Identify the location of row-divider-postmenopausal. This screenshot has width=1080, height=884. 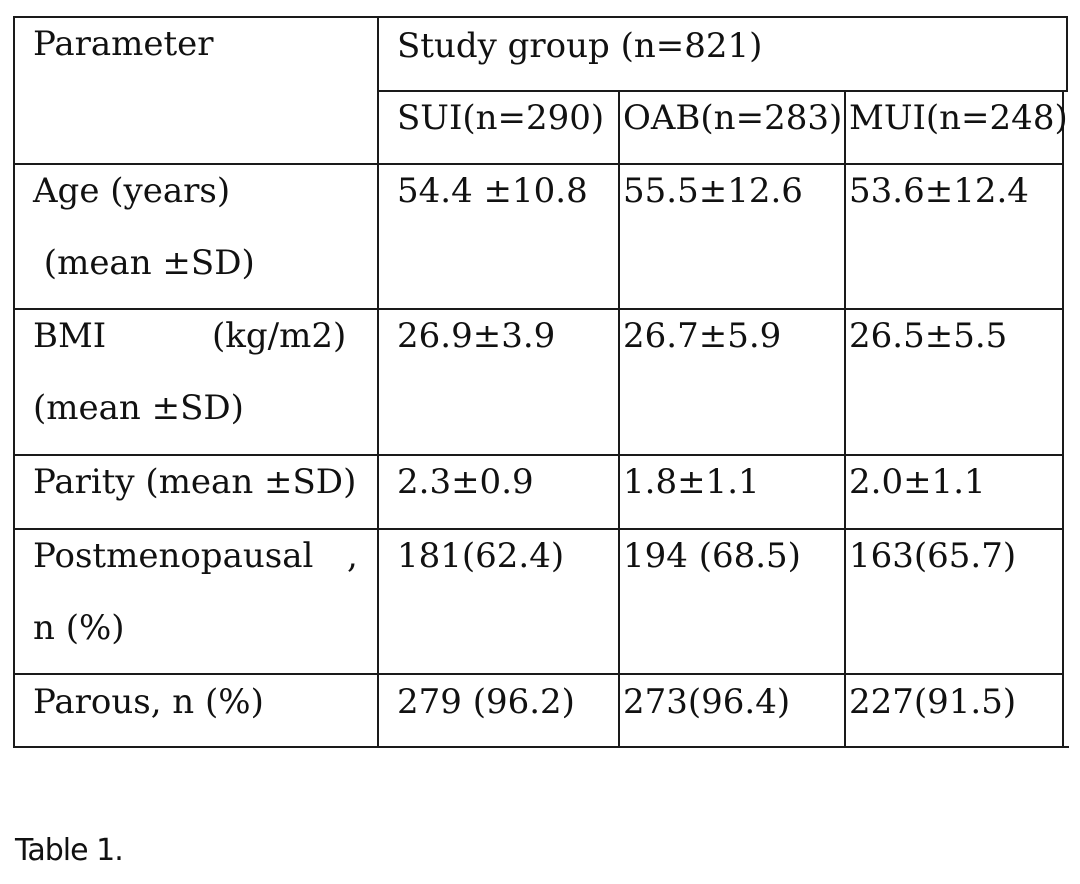
(538, 674).